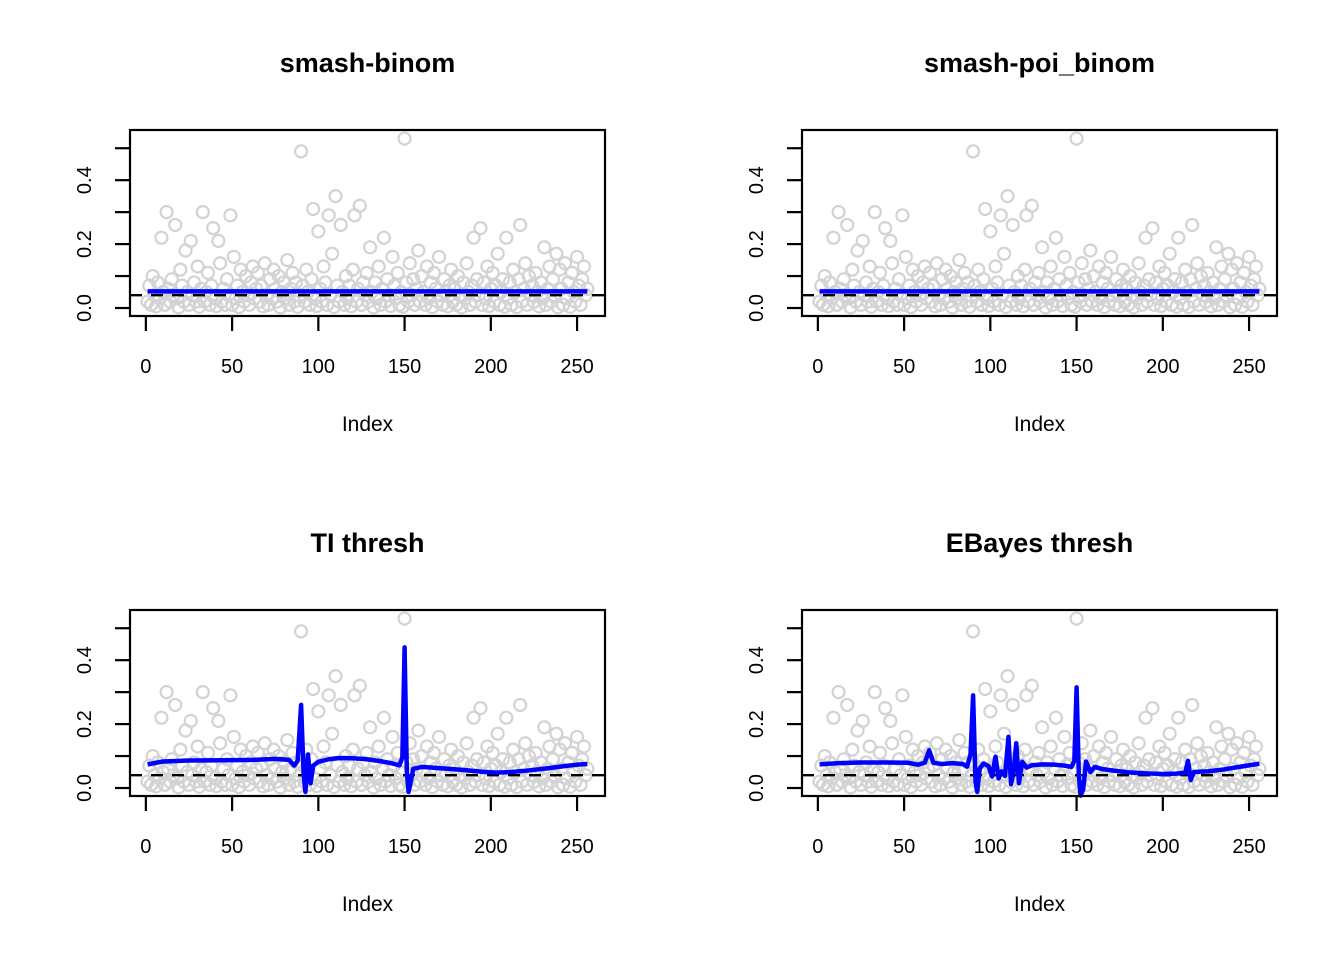 The image size is (1344, 960). Describe the element at coordinates (1162, 847) in the screenshot. I see `x-tick-label: 200` at that location.